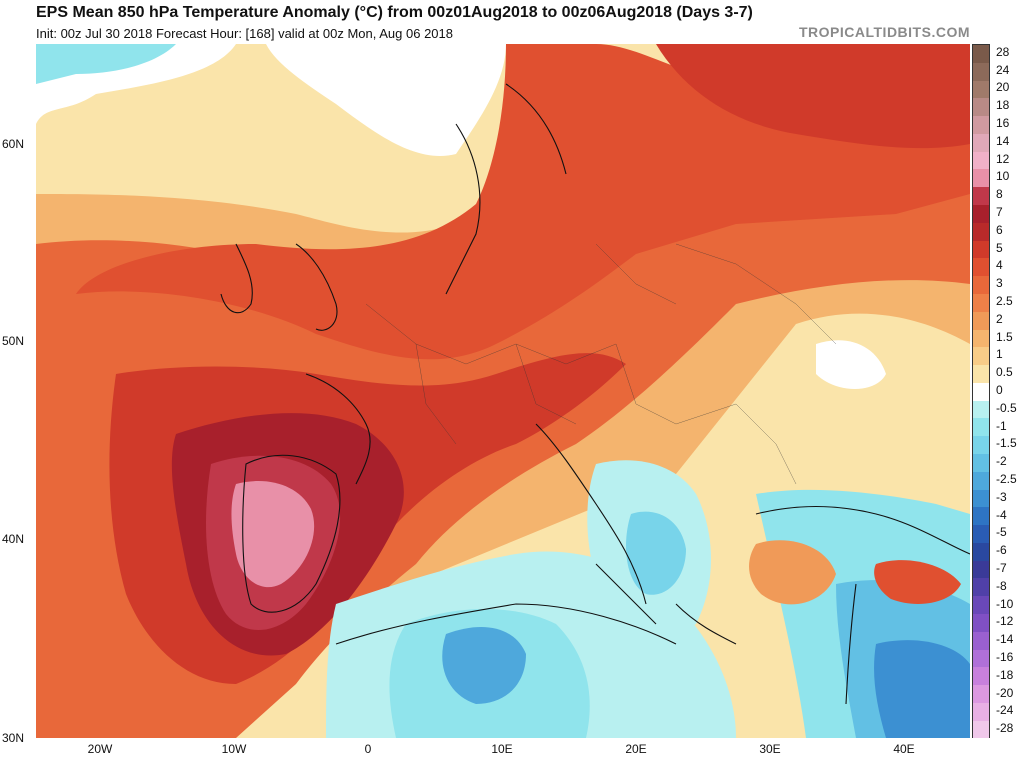 The image size is (1024, 757). What do you see at coordinates (1005, 656) in the screenshot?
I see `colorbar-label: -16` at bounding box center [1005, 656].